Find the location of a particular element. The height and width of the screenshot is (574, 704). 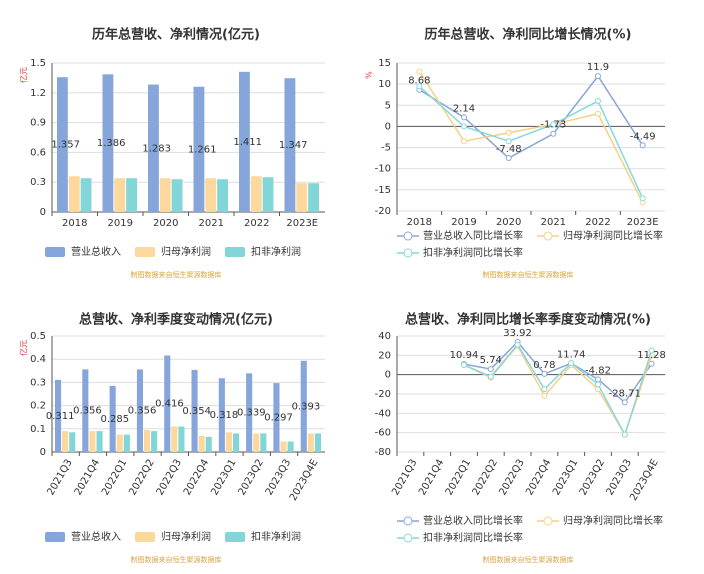

data-label: 0.297 is located at coordinates (278, 418).